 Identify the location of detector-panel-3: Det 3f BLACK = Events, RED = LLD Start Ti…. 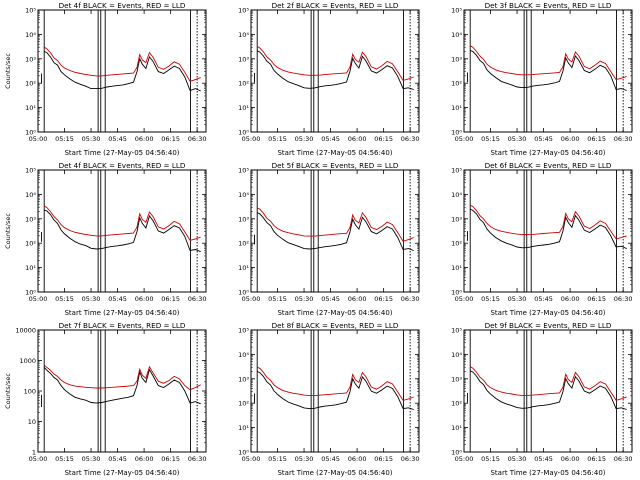
(541, 79).